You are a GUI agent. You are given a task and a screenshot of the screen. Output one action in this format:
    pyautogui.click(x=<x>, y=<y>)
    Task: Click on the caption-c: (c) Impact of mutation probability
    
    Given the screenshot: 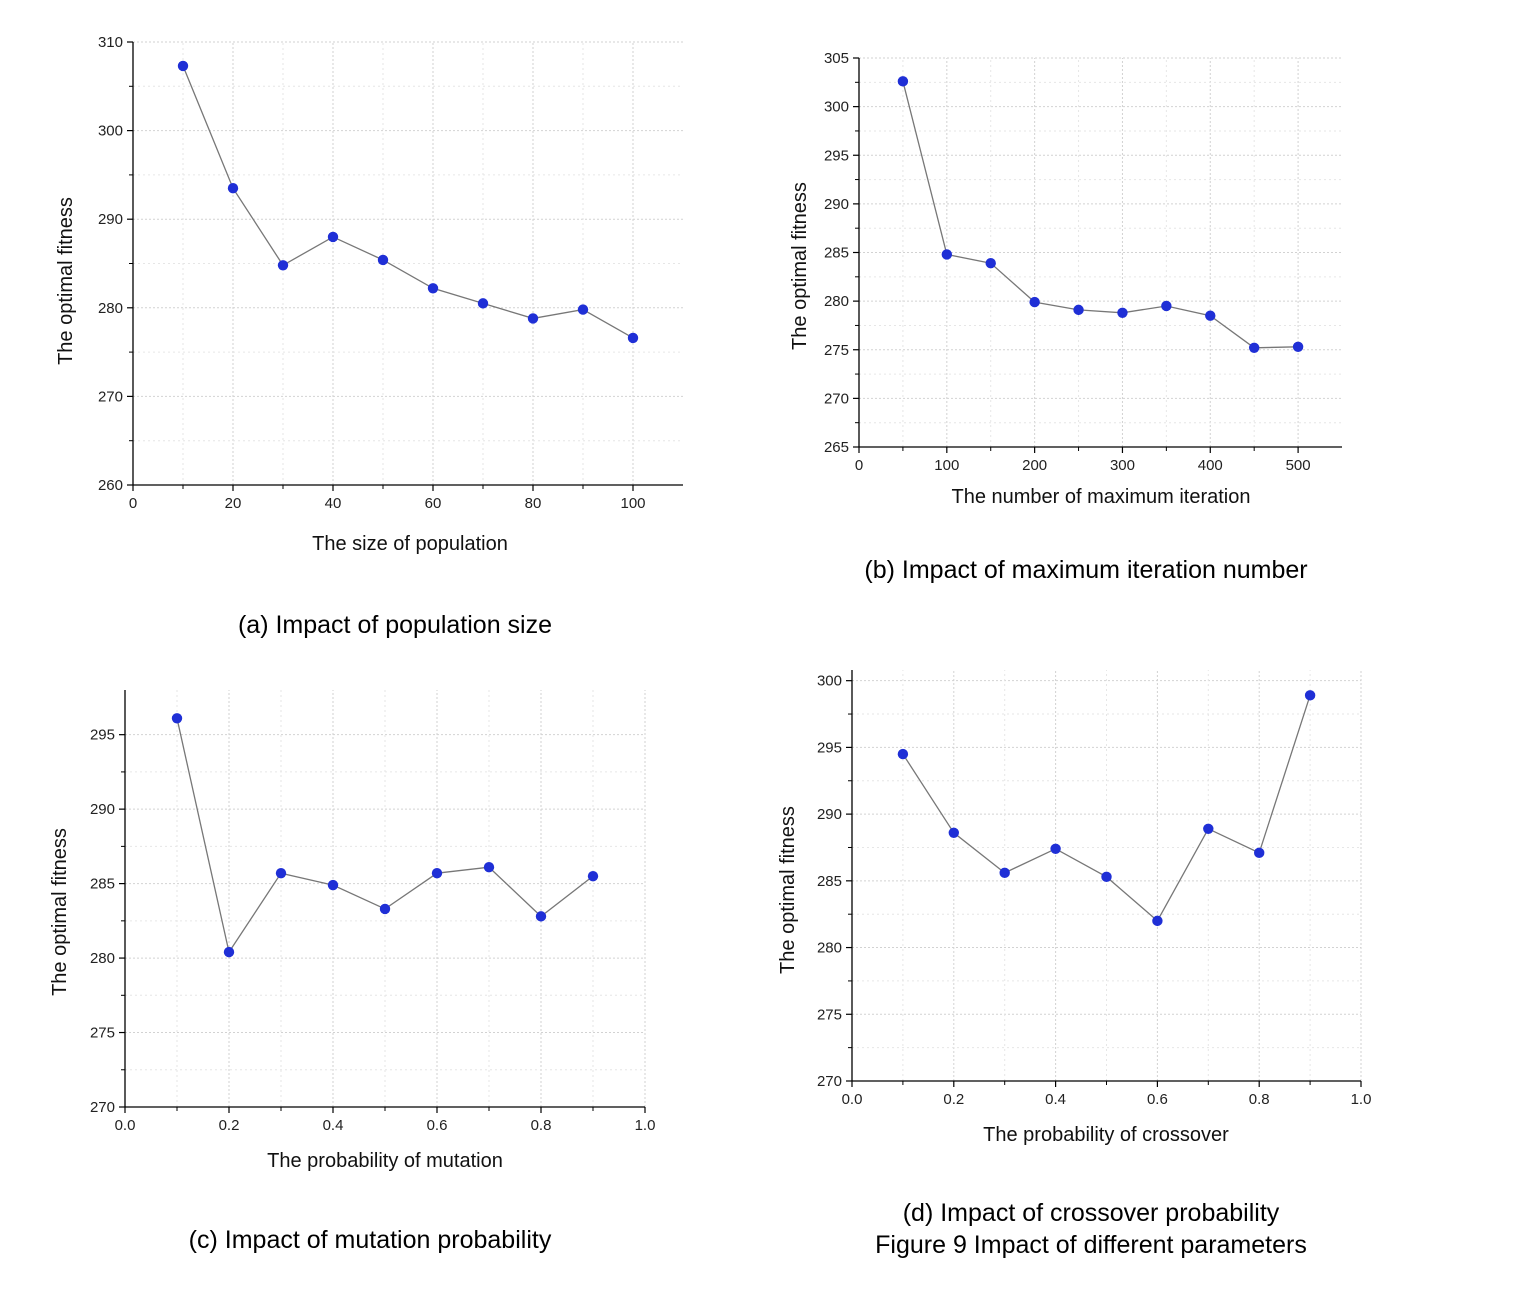 What is the action you would take?
    pyautogui.click(x=370, y=1240)
    